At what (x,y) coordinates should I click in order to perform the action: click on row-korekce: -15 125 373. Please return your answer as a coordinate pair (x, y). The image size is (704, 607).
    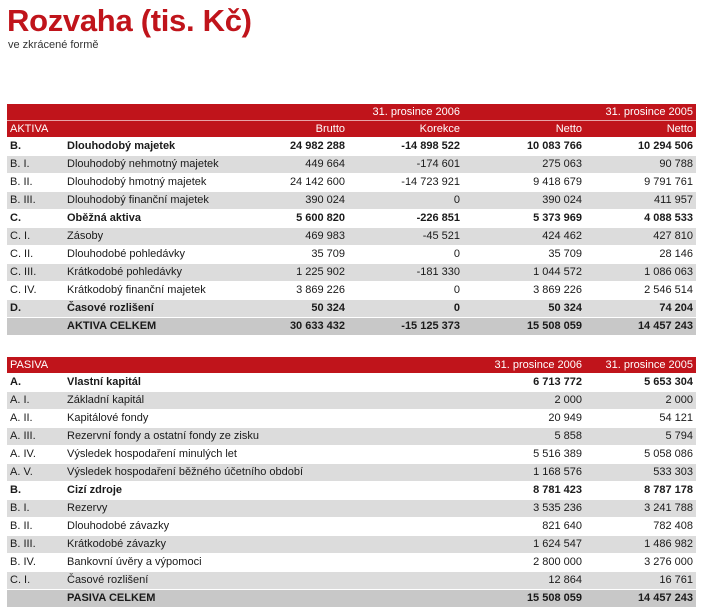
    Looking at the image, I should click on (405, 327).